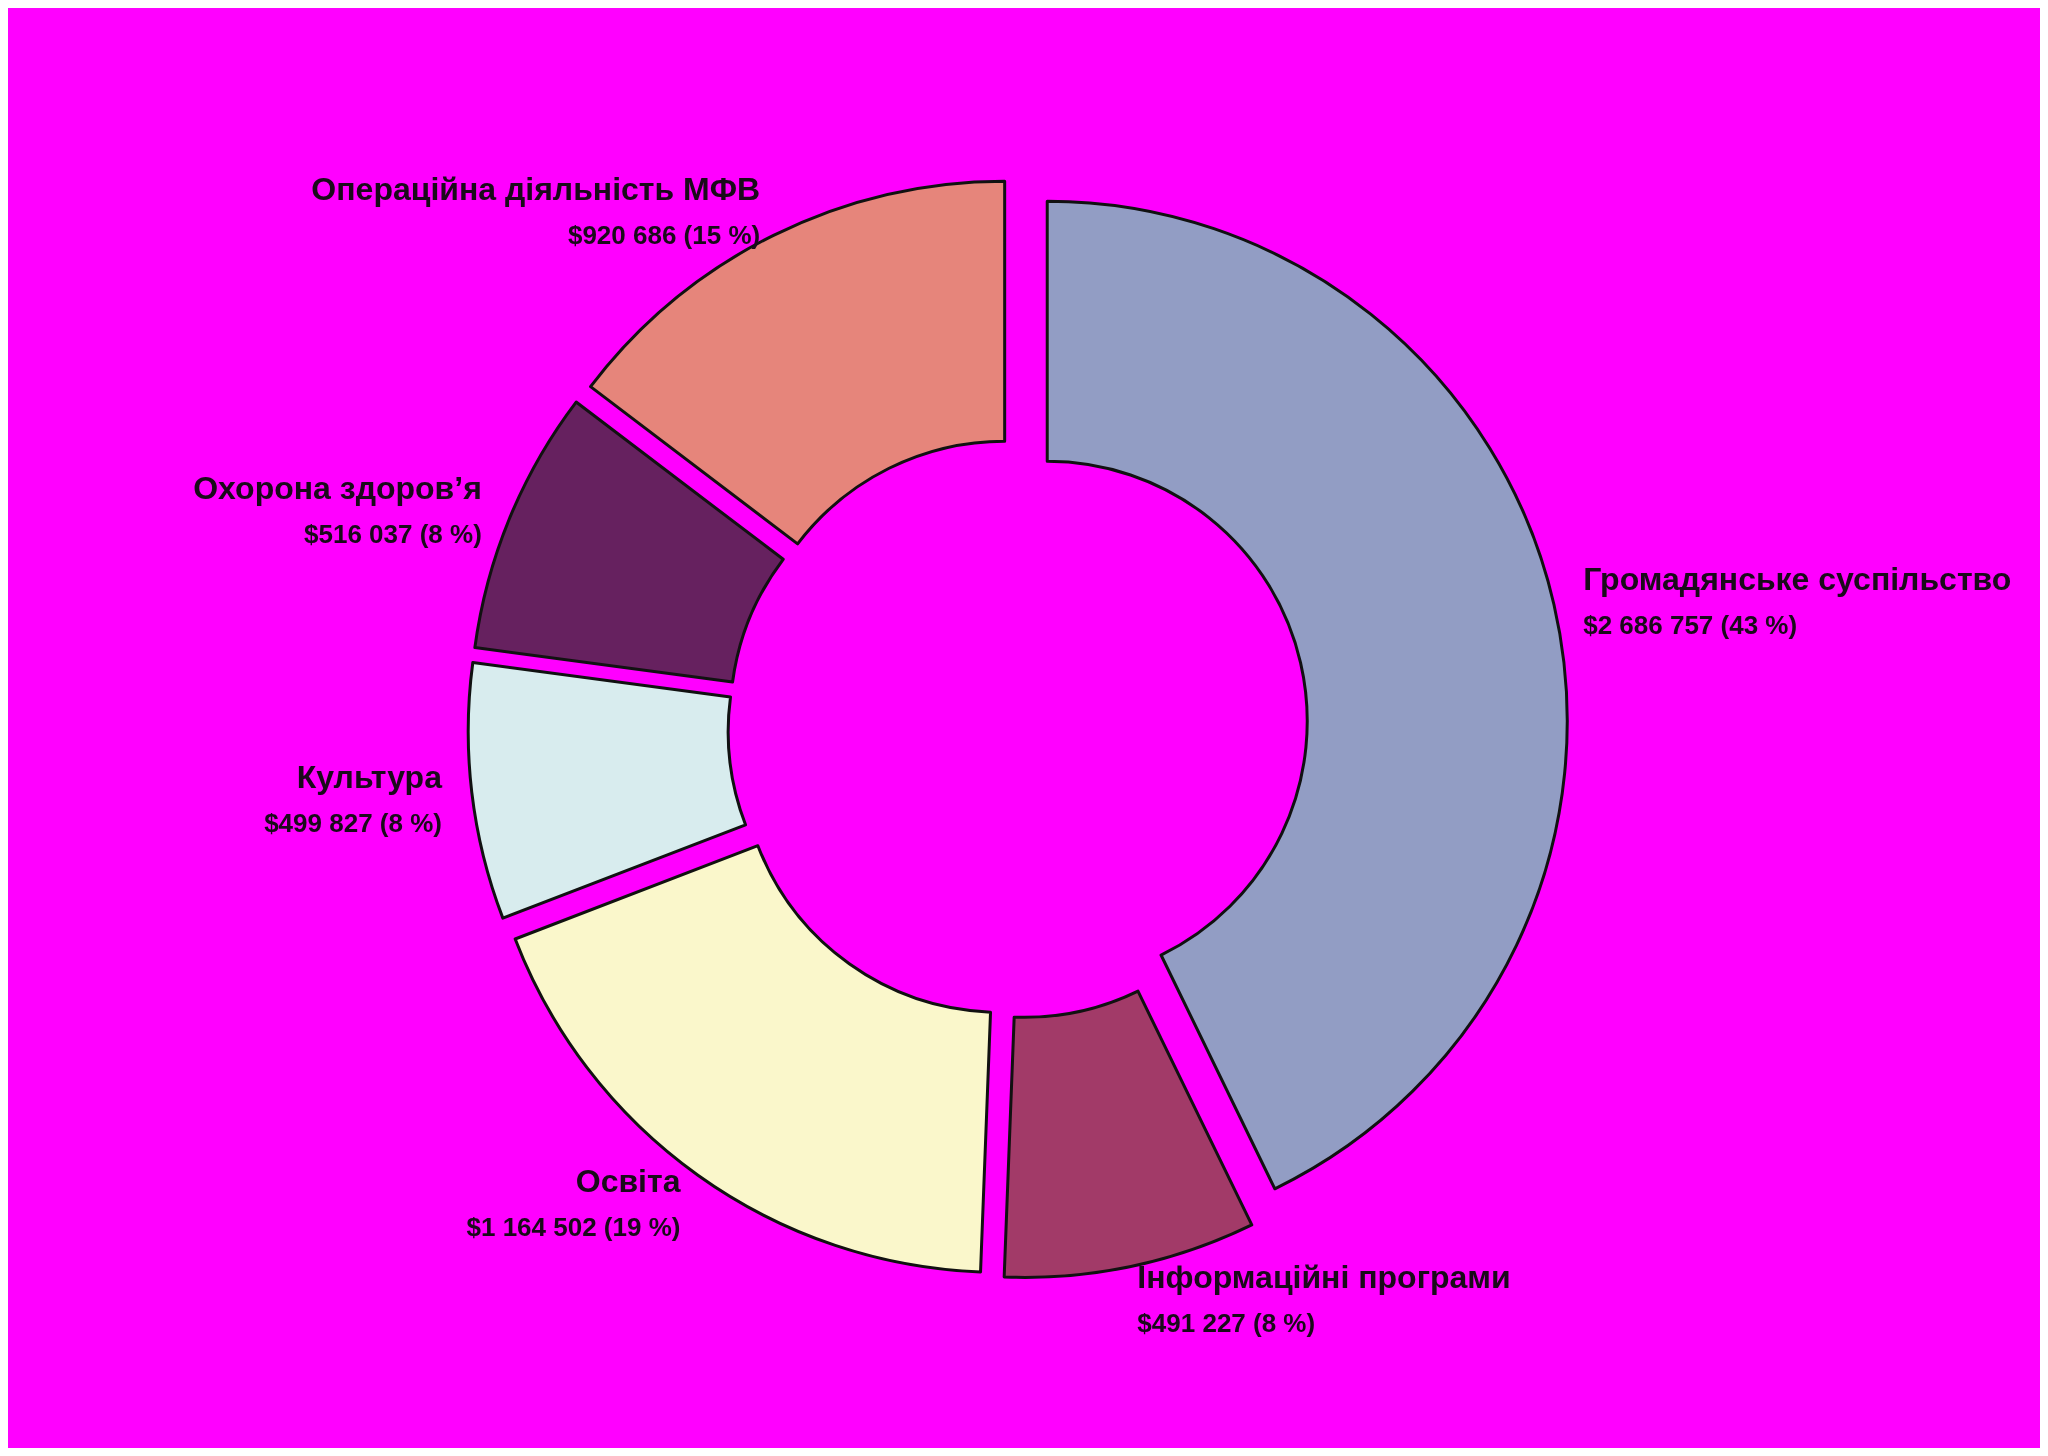 The image size is (2048, 1456). I want to click on data-label: $516 037 (8 %), so click(393, 533).